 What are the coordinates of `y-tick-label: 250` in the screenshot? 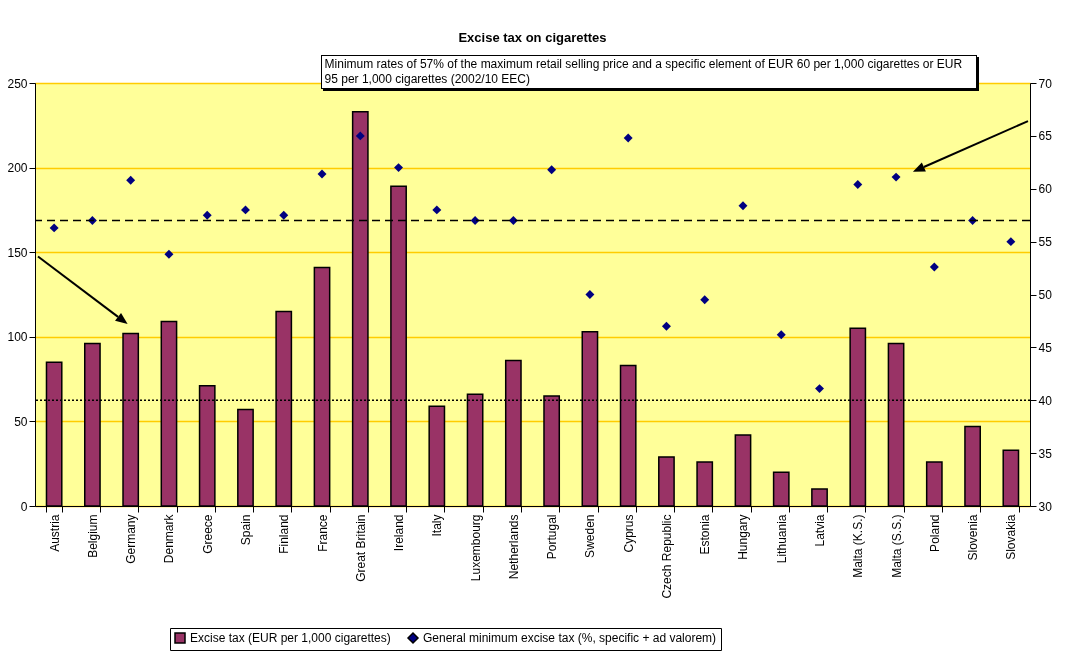 It's located at (17, 83).